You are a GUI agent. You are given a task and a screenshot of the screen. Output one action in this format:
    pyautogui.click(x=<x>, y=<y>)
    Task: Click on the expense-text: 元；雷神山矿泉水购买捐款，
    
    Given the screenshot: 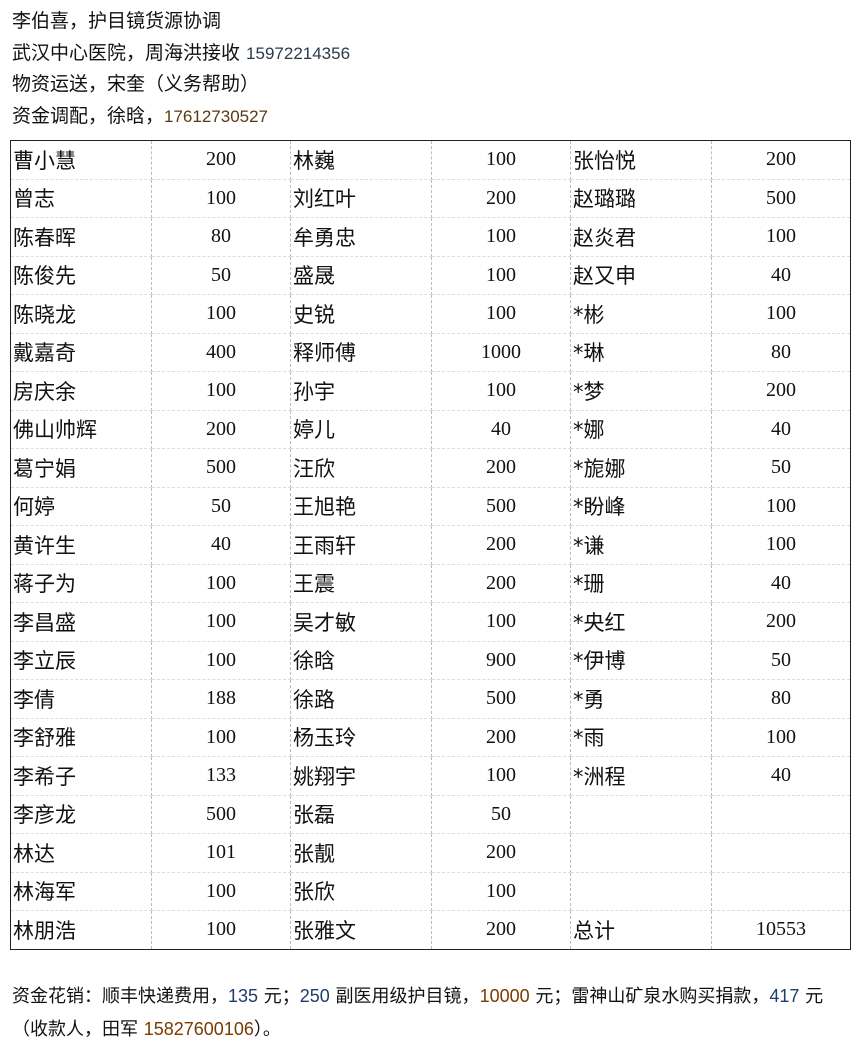 What is the action you would take?
    pyautogui.click(x=649, y=996)
    